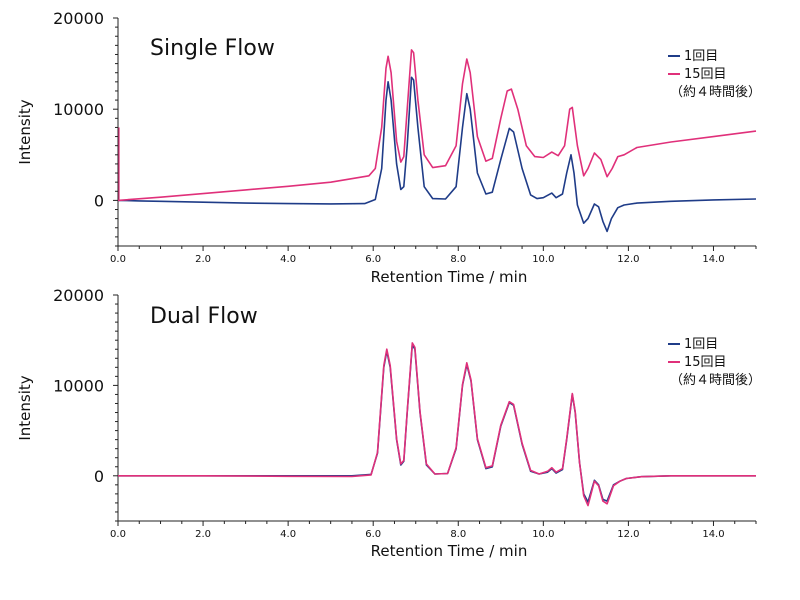  Describe the element at coordinates (204, 316) in the screenshot. I see `panel-title: Dual Flow` at that location.